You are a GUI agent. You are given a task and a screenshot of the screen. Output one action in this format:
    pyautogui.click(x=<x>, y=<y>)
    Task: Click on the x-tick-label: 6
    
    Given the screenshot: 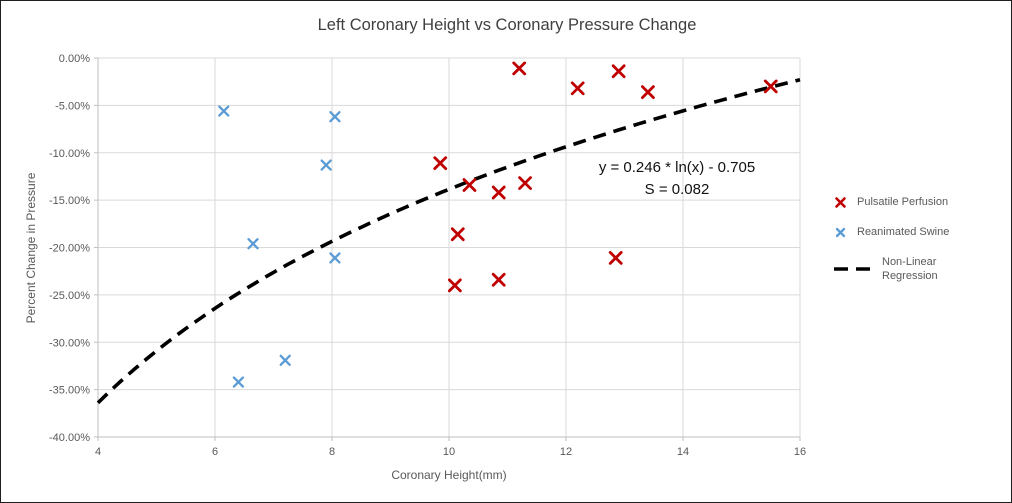 What is the action you would take?
    pyautogui.click(x=215, y=452)
    